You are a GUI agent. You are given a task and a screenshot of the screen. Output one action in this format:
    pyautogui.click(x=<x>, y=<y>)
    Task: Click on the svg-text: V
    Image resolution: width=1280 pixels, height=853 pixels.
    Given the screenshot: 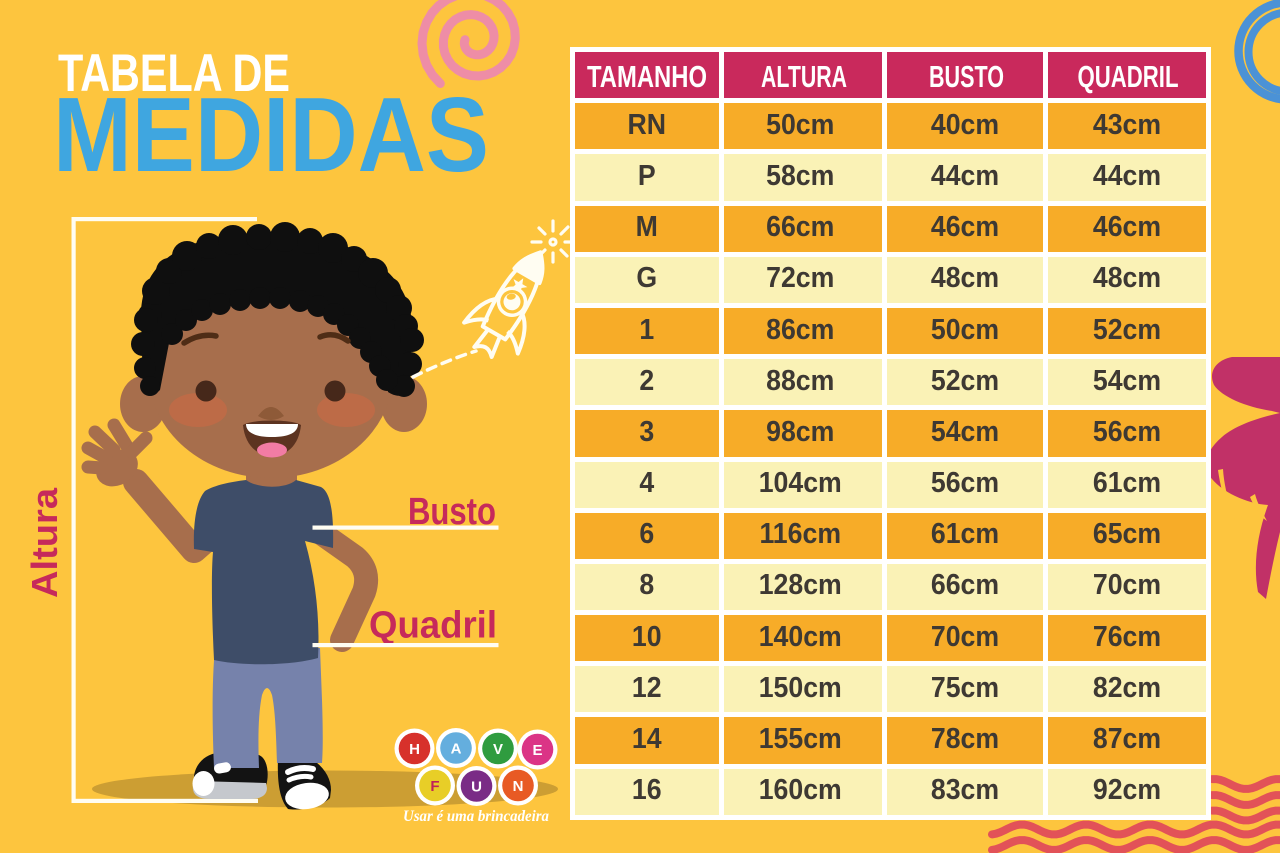 What is the action you would take?
    pyautogui.click(x=498, y=749)
    